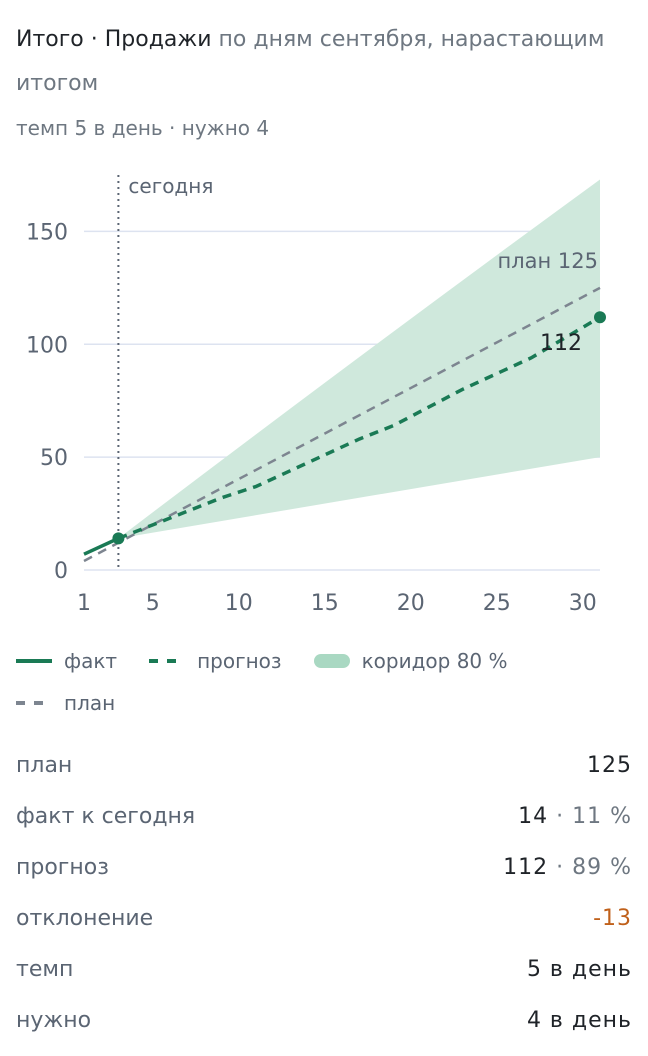 The height and width of the screenshot is (1056, 648). What do you see at coordinates (90, 703) in the screenshot?
I see `legend-label-plan: план` at bounding box center [90, 703].